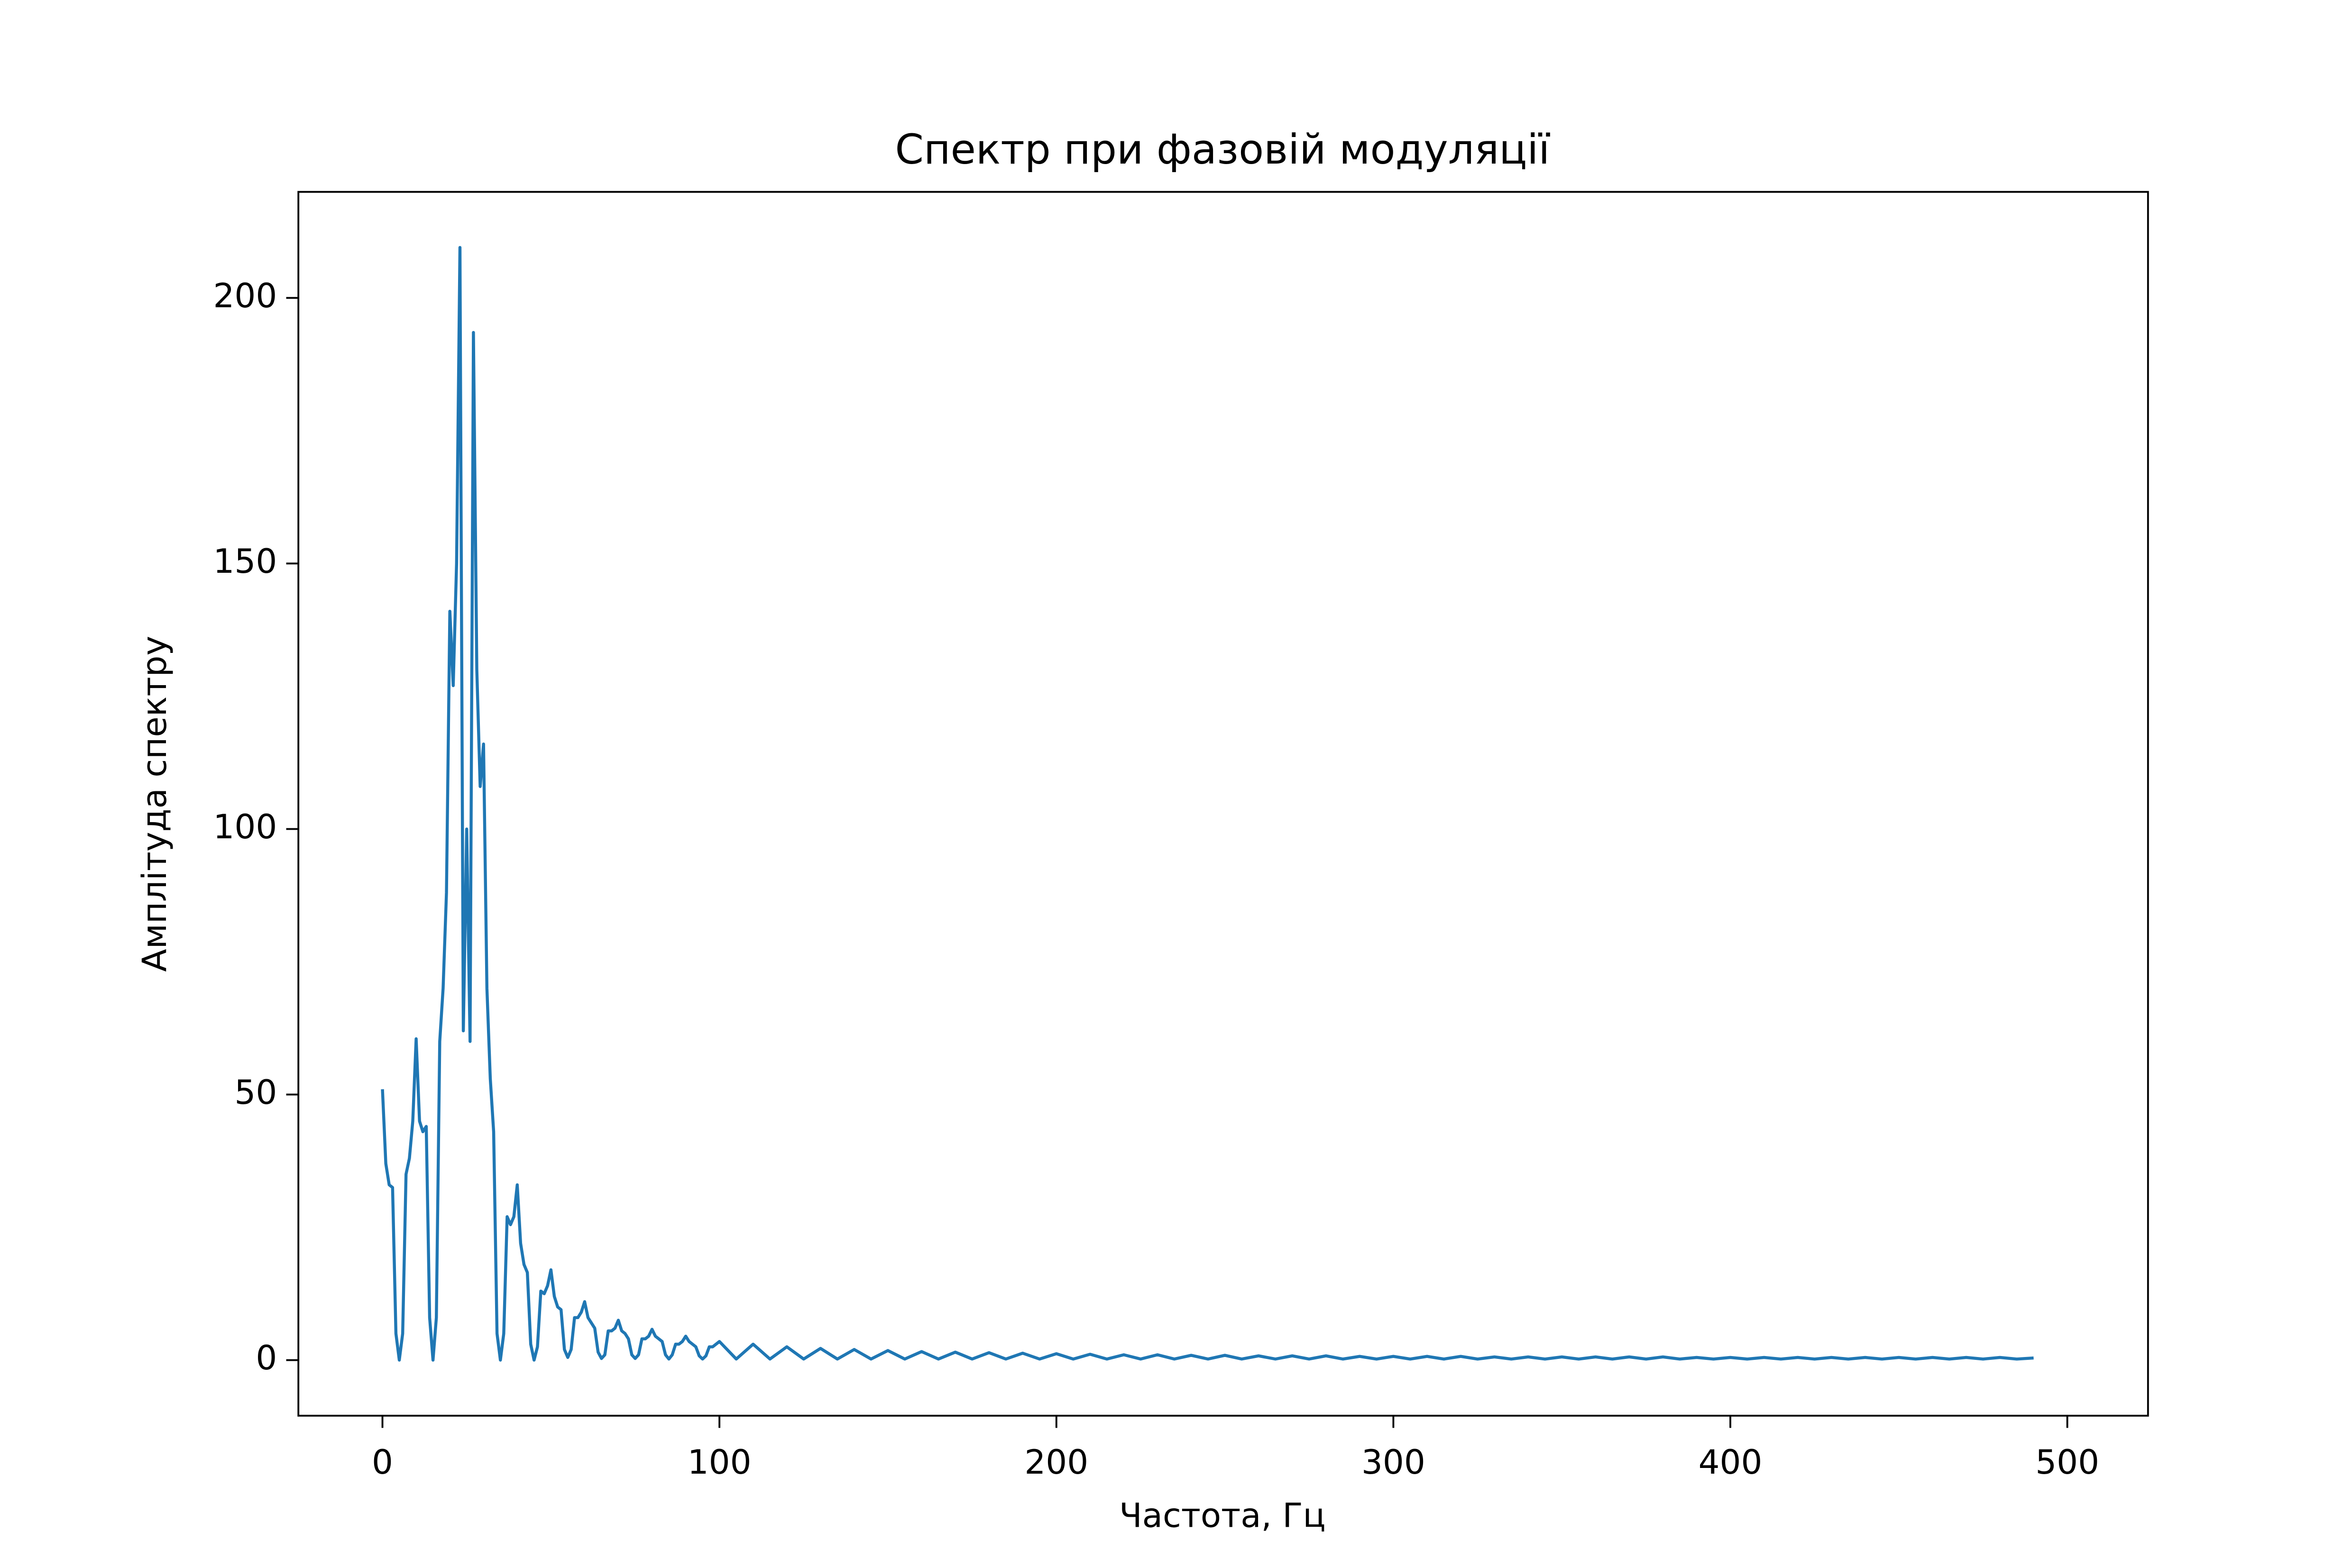  Describe the element at coordinates (155, 804) in the screenshot. I see `y-axis-label: Амплітуда спектру` at that location.